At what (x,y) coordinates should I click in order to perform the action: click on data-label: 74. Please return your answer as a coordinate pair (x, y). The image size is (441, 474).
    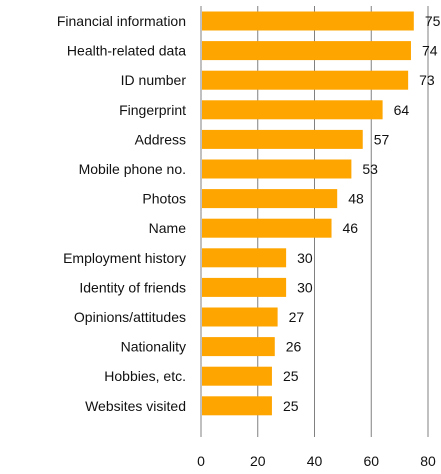
    Looking at the image, I should click on (430, 51).